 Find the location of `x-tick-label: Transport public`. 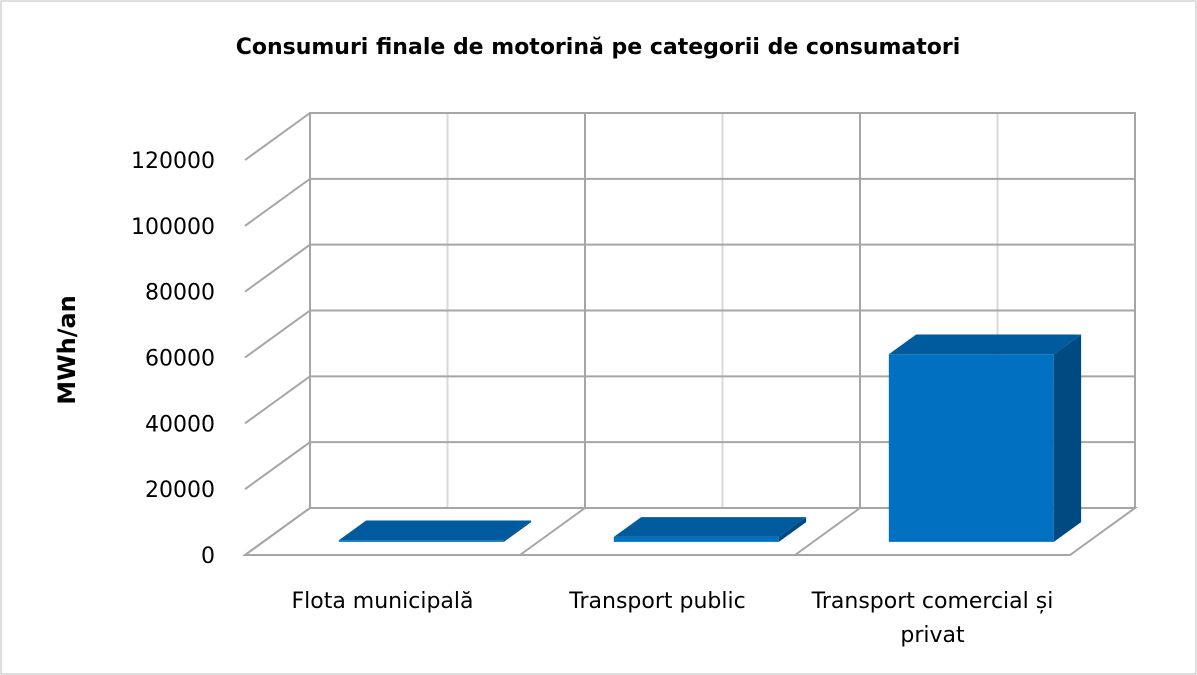

x-tick-label: Transport public is located at coordinates (657, 601).